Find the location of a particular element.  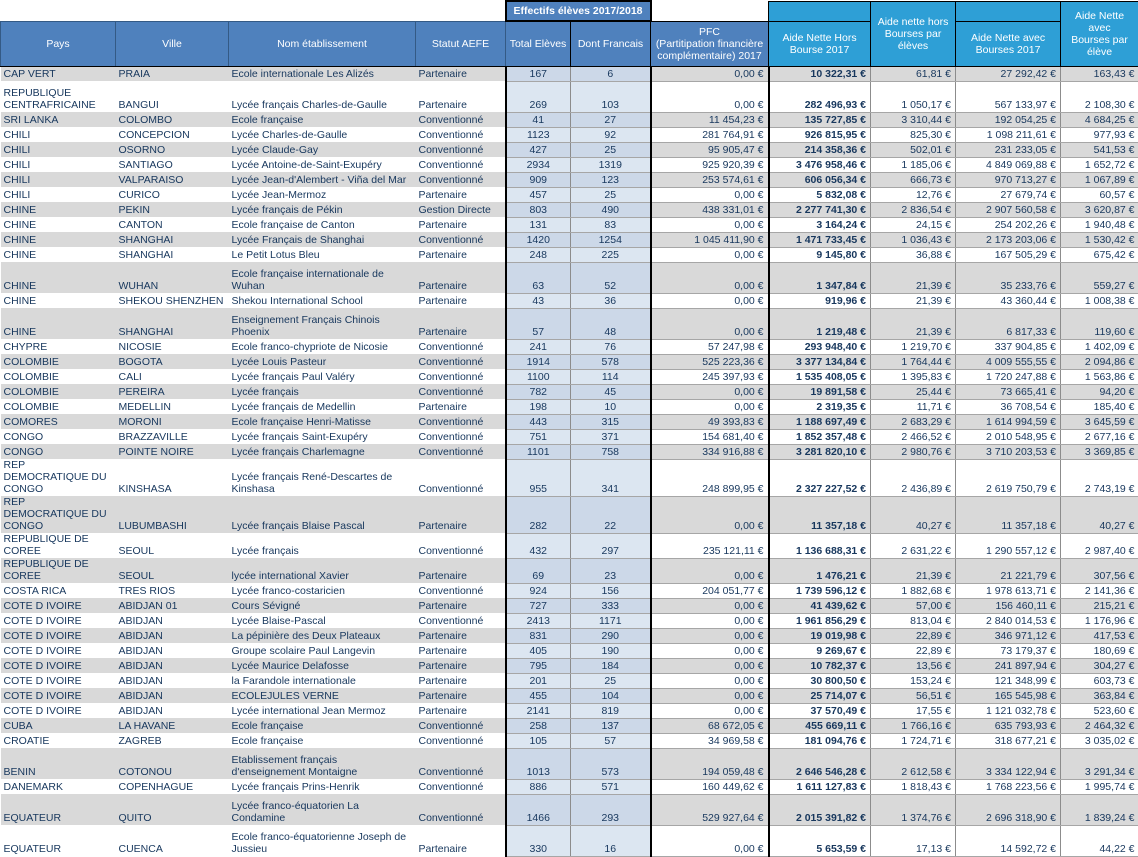

cell-dont-francais: 114 is located at coordinates (611, 376).